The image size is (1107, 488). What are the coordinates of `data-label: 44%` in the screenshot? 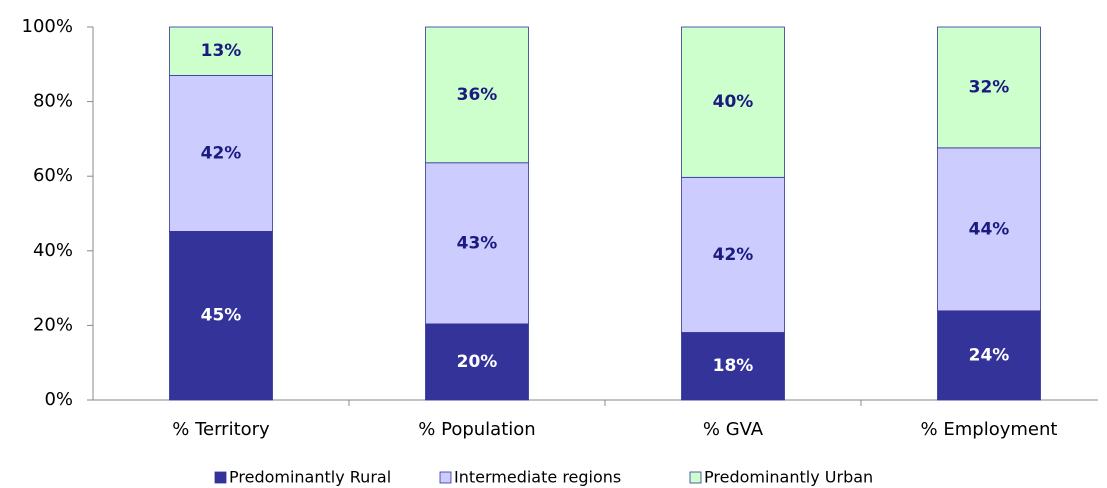 It's located at (989, 229).